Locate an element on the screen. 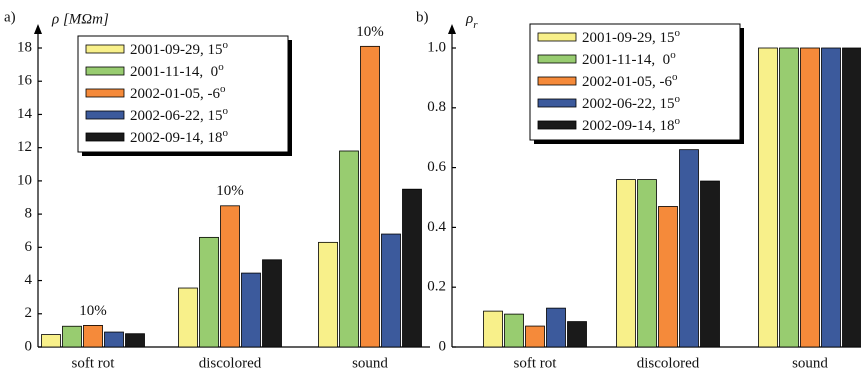 The image size is (861, 376). y-tick-label: 6 is located at coordinates (29, 247).